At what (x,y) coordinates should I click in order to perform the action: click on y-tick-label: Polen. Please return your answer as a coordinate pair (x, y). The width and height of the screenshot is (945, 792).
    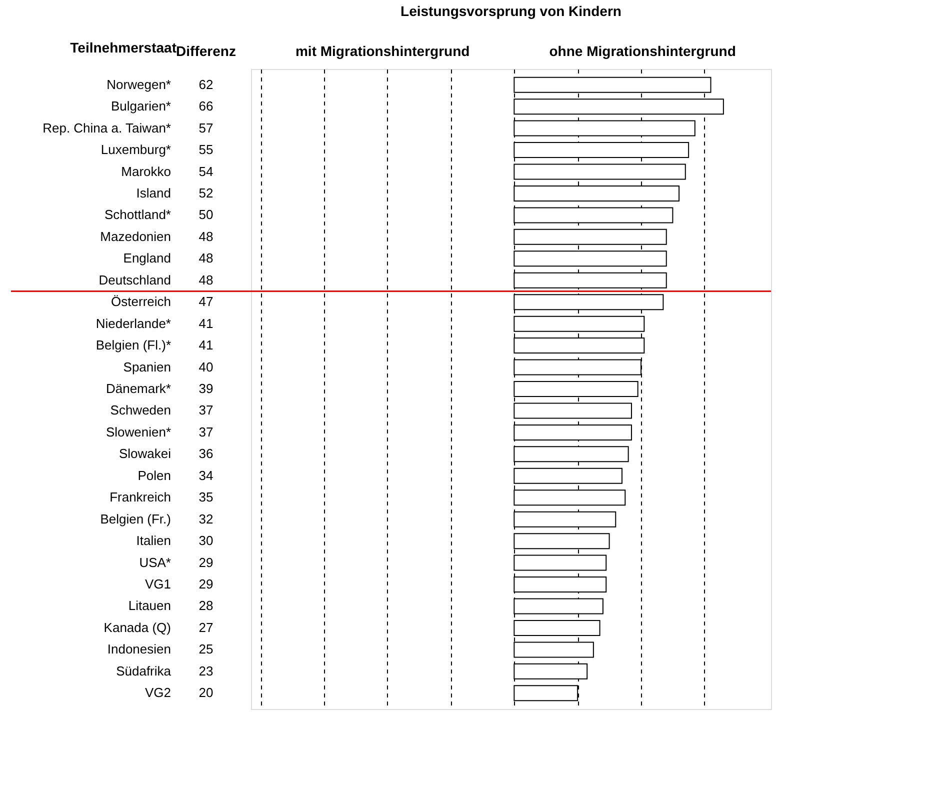
    Looking at the image, I should click on (154, 475).